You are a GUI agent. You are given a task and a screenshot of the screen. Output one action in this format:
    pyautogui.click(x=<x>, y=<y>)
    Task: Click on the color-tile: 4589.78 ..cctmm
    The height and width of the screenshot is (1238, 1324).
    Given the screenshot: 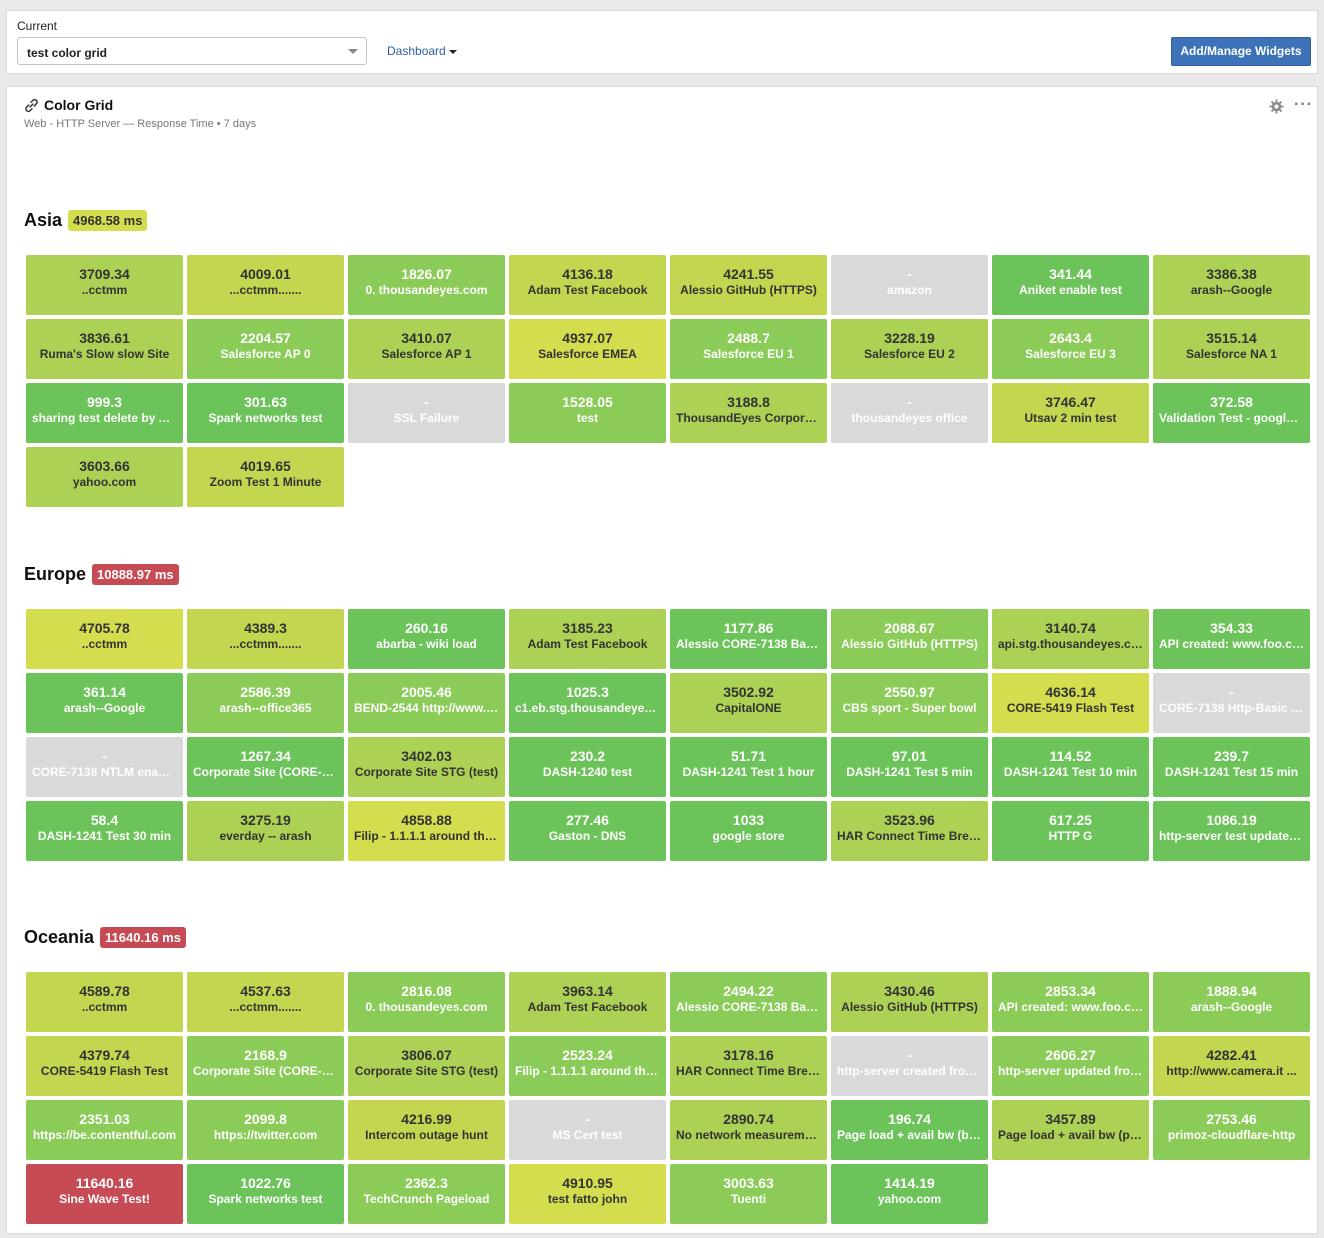 What is the action you would take?
    pyautogui.click(x=104, y=1002)
    